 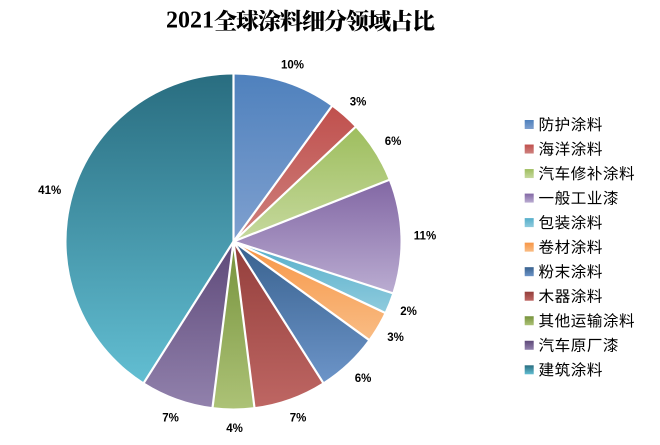 What do you see at coordinates (292, 66) in the screenshot?
I see `svg-text: 10%` at bounding box center [292, 66].